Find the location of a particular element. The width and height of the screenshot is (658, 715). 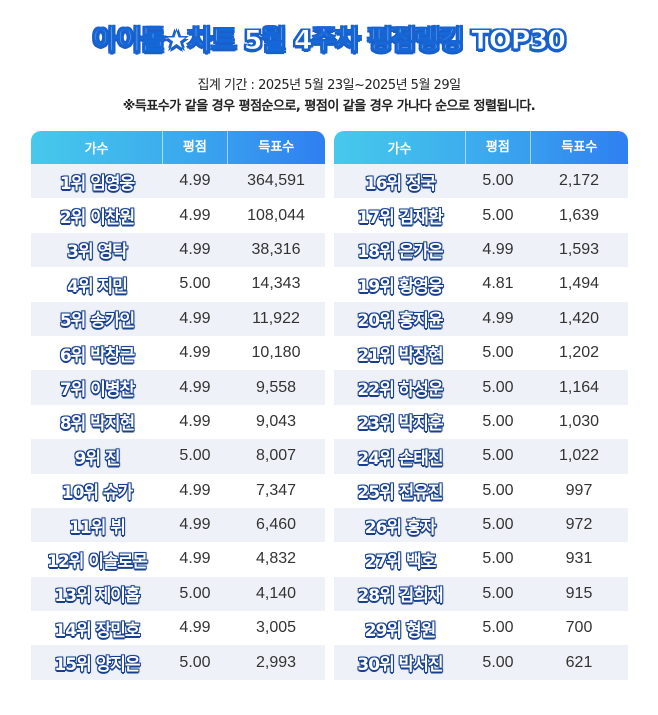

singer-name: 7위 이병찬 is located at coordinates (97, 390).